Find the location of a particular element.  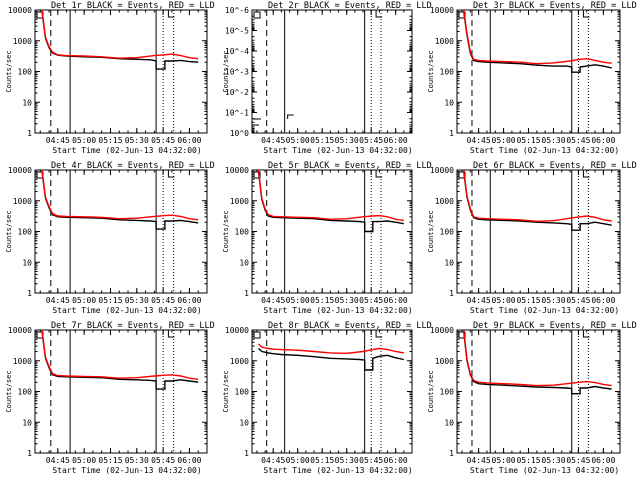

panel-title: Det 2r BLACK = Events, RED = LLD is located at coordinates (350, 6).